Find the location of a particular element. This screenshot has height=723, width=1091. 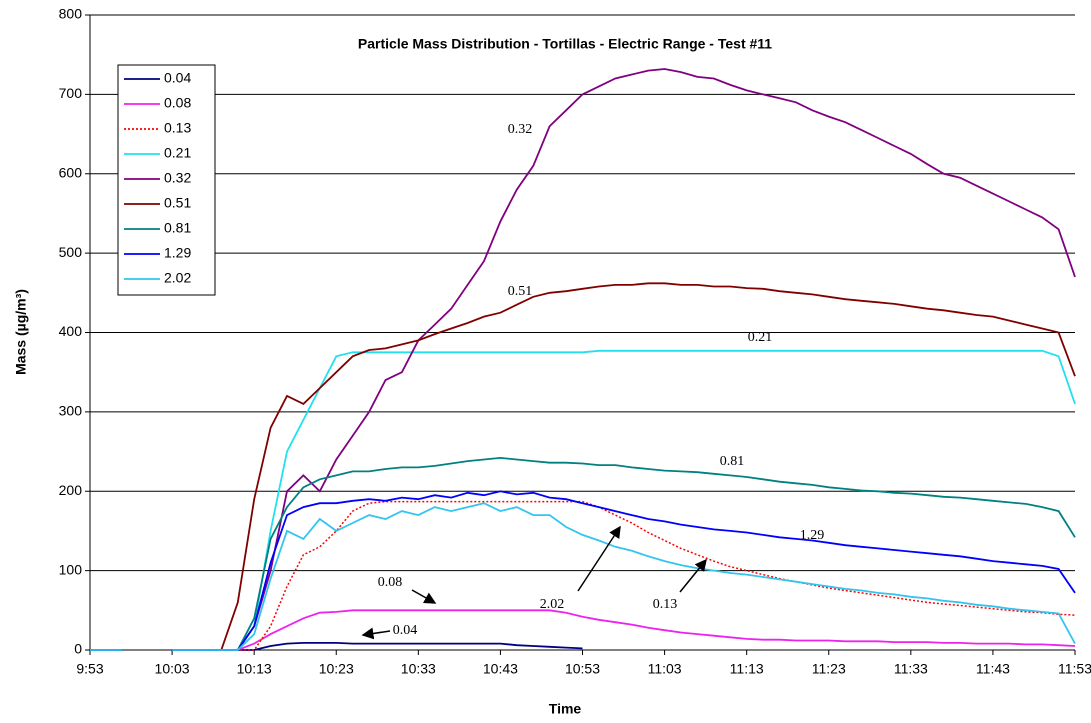

y-tick-label: 700 is located at coordinates (71, 93).